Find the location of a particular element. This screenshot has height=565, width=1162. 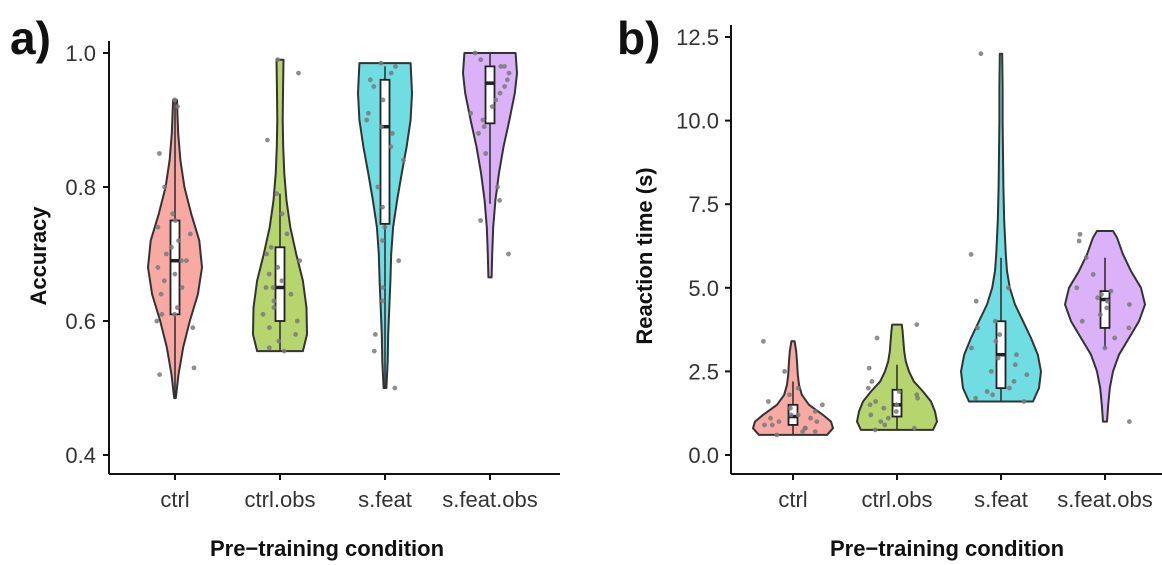

y-tick-label: 2.5 is located at coordinates (703, 371).